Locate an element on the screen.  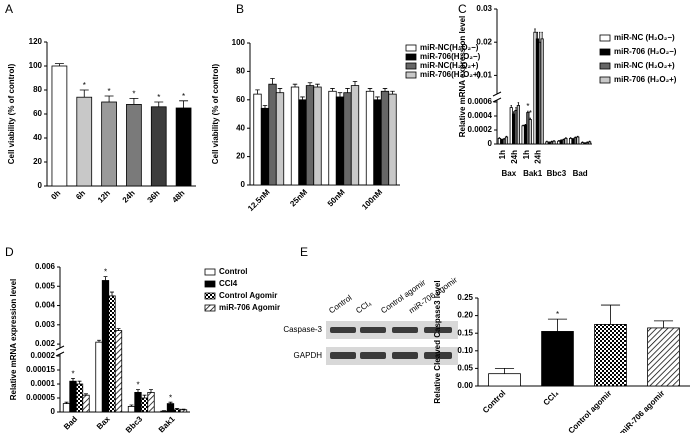
panel-label: C is located at coordinates (462, 9).